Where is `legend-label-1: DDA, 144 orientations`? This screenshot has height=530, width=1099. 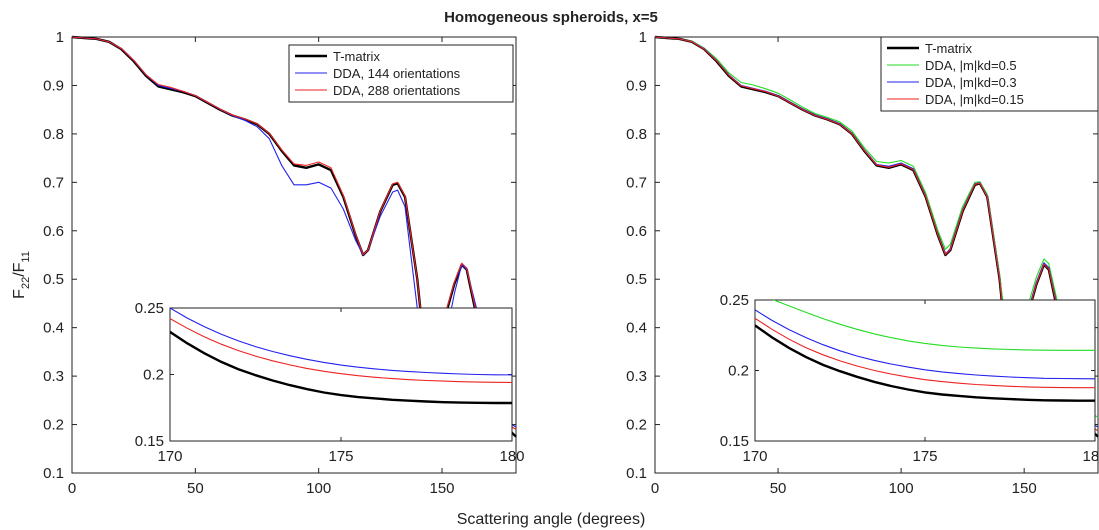 legend-label-1: DDA, 144 orientations is located at coordinates (397, 73).